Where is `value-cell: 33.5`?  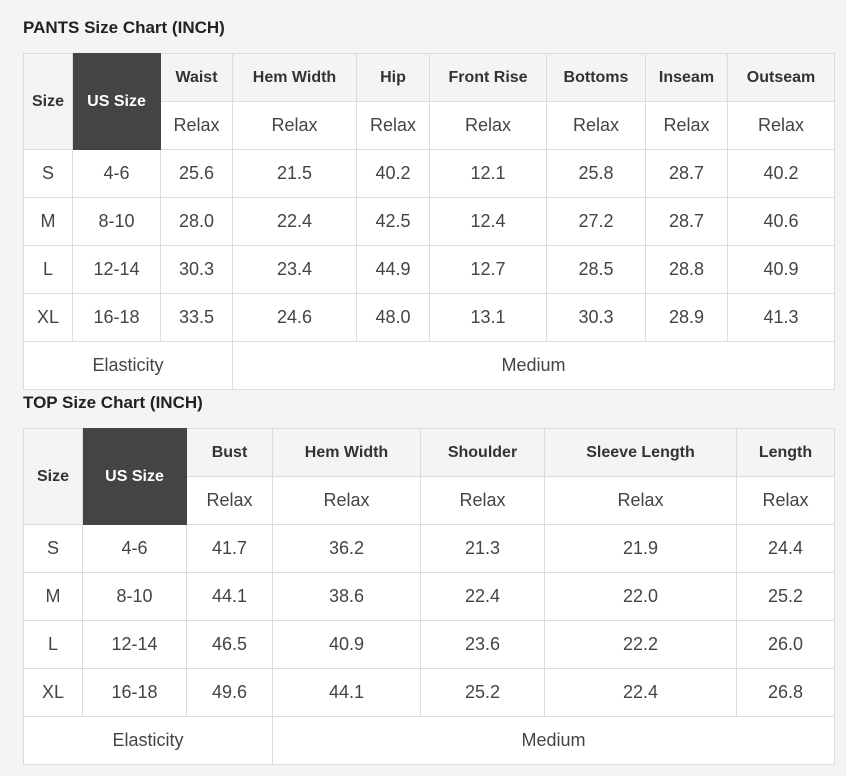 value-cell: 33.5 is located at coordinates (196, 317).